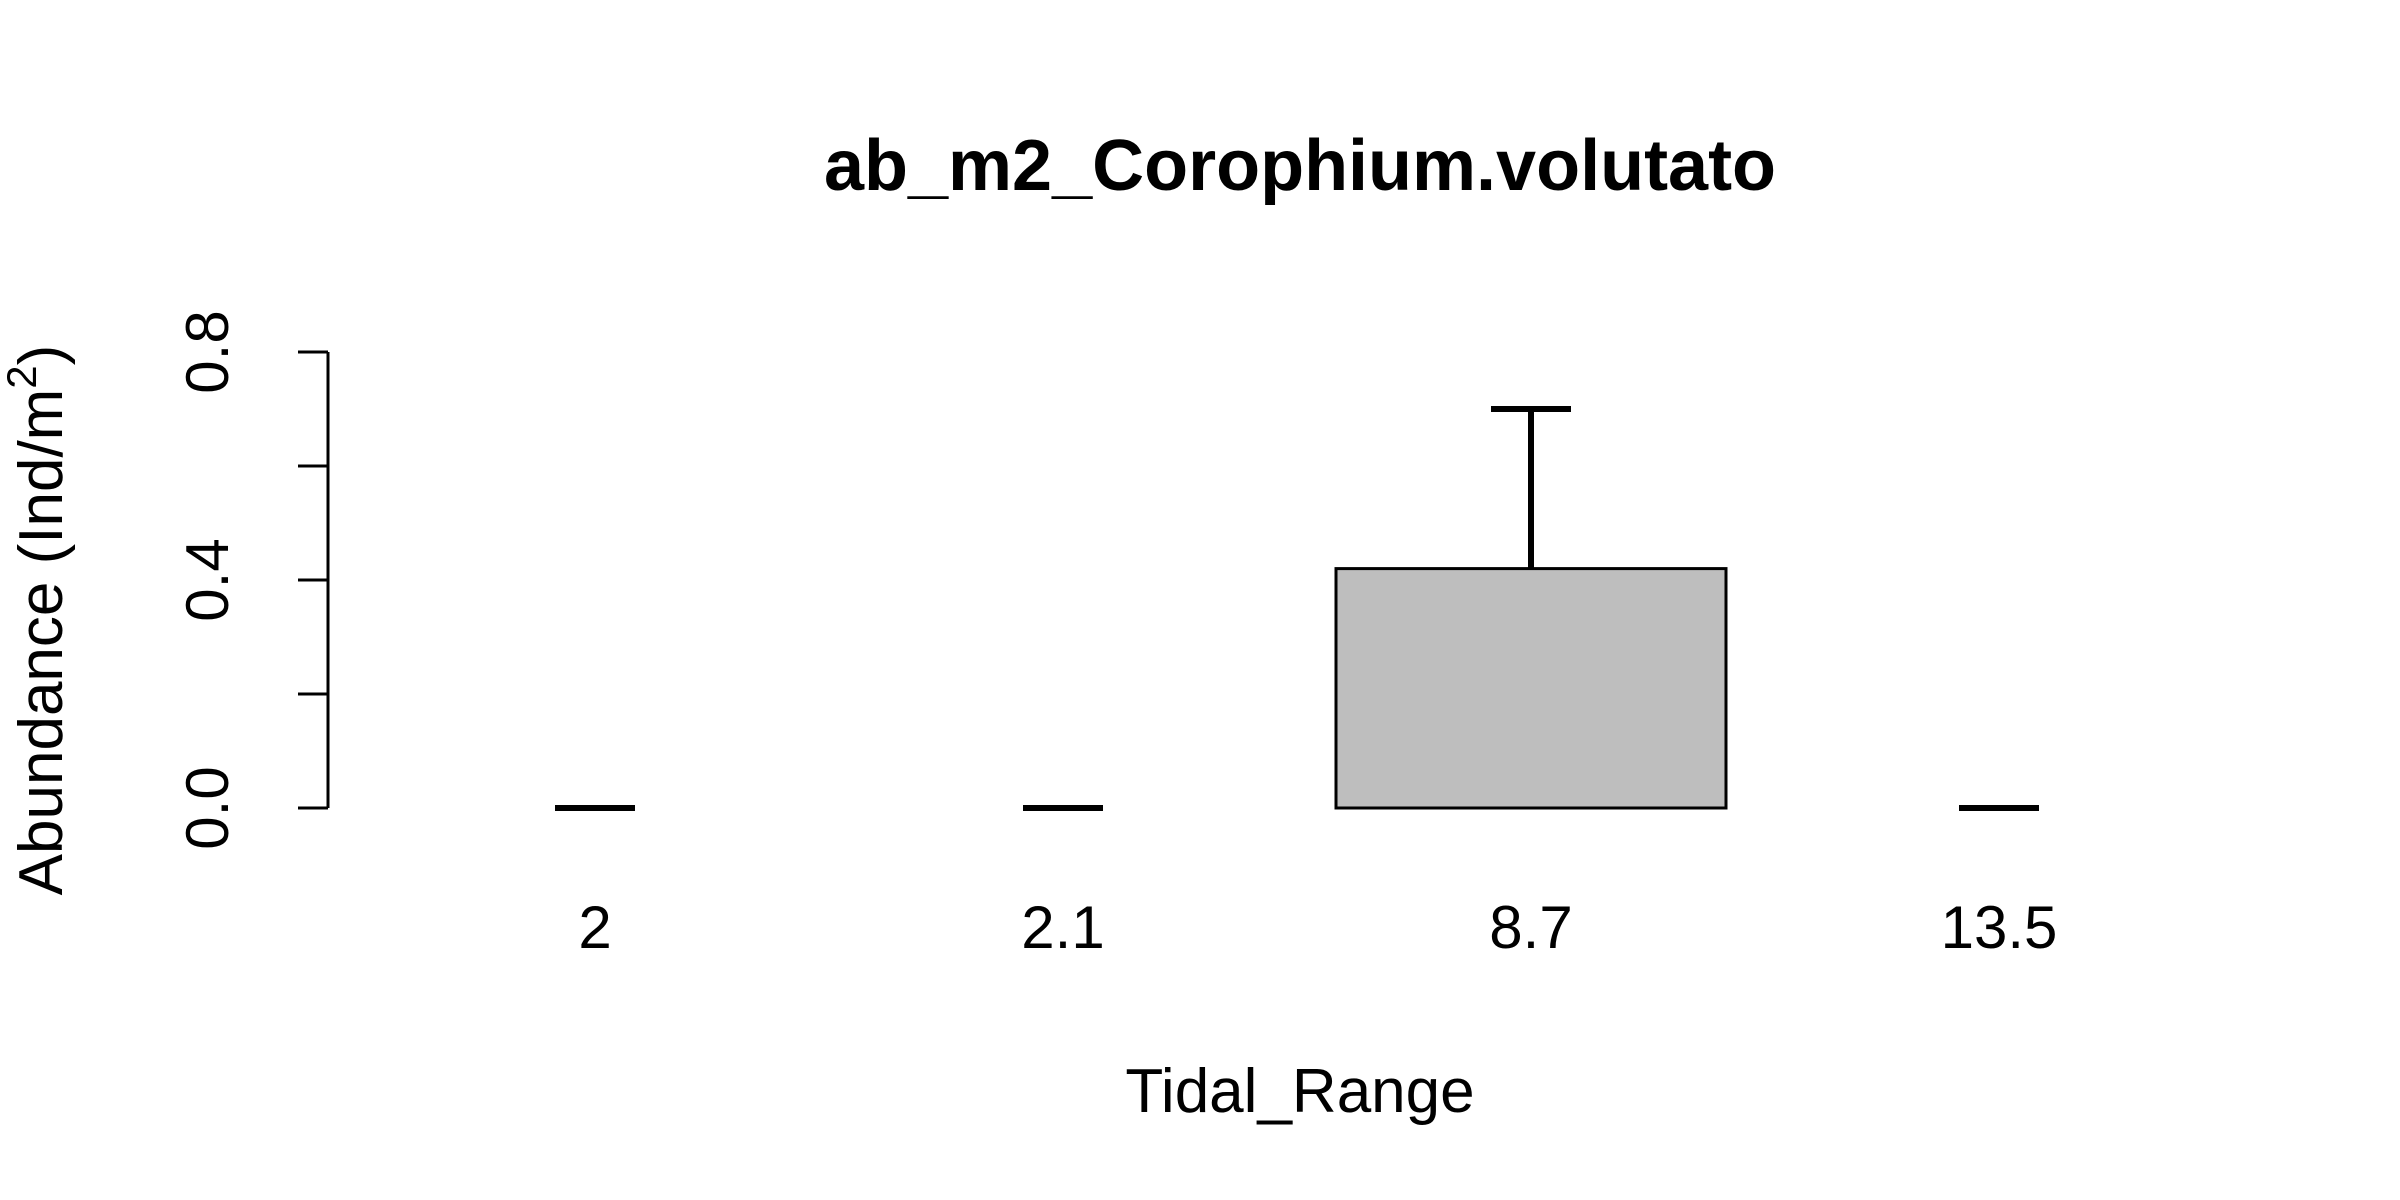  Describe the element at coordinates (594, 927) in the screenshot. I see `x-tick-label-0: 2` at that location.